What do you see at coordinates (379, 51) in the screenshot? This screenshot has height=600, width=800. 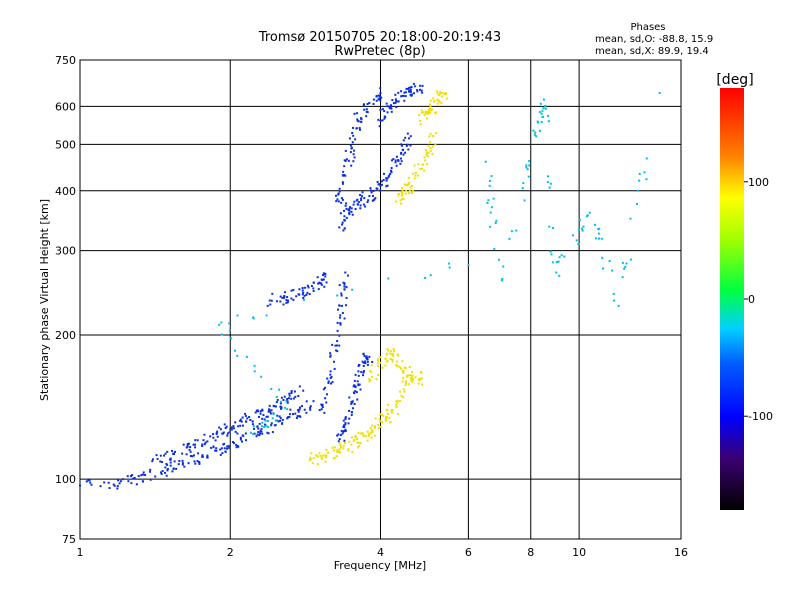 I see `chart-subtitle: RwPretec (8p)` at bounding box center [379, 51].